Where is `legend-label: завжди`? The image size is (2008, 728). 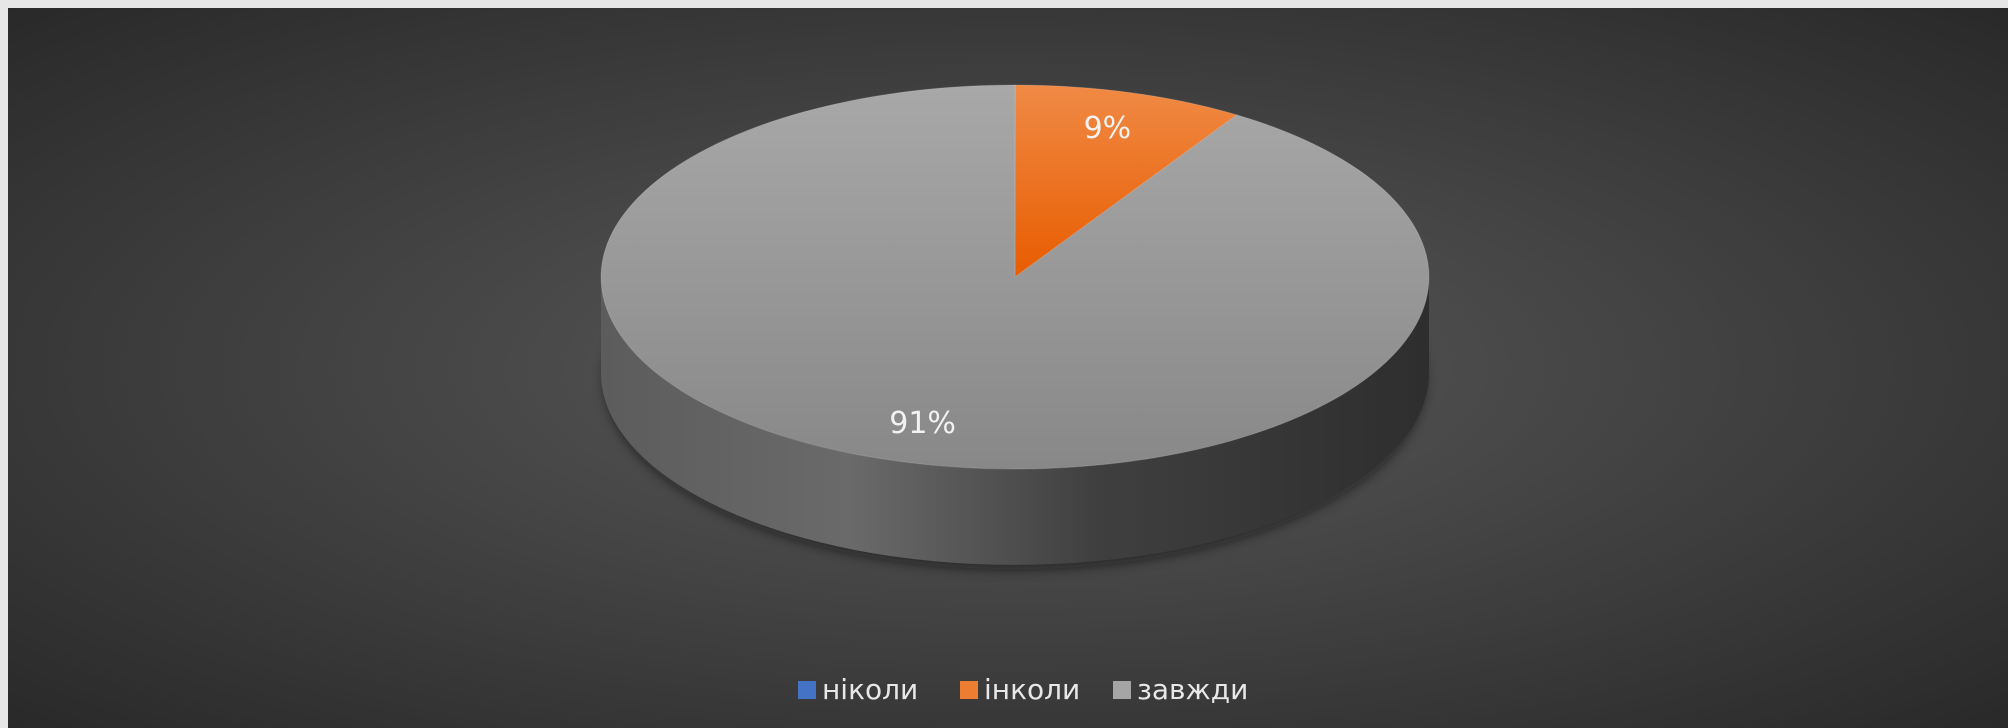 legend-label: завжди is located at coordinates (1192, 689).